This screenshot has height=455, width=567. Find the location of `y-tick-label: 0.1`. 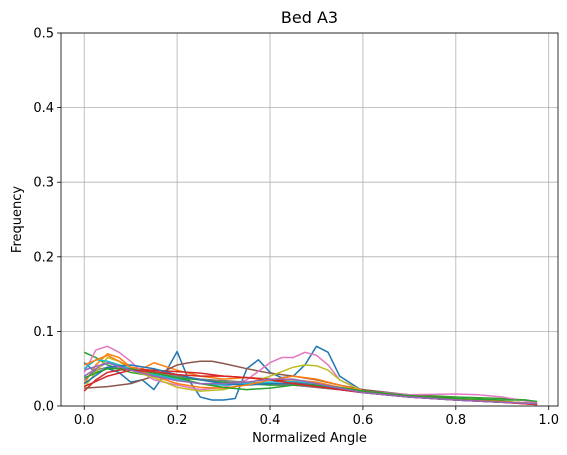

y-tick-label: 0.1 is located at coordinates (43, 332).